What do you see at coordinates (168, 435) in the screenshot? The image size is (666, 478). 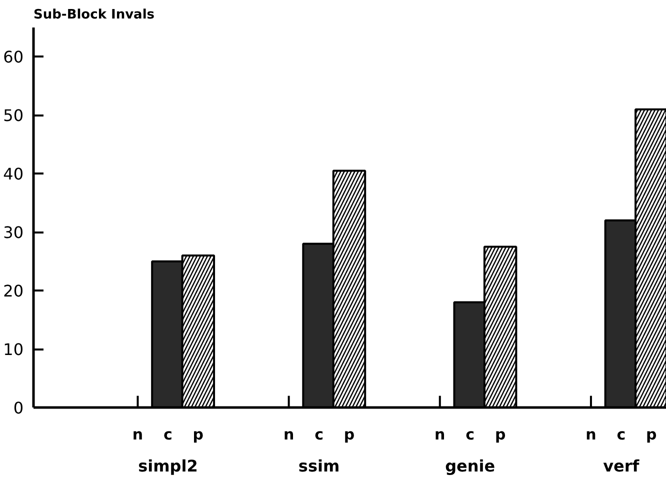 I see `series-label: c` at bounding box center [168, 435].